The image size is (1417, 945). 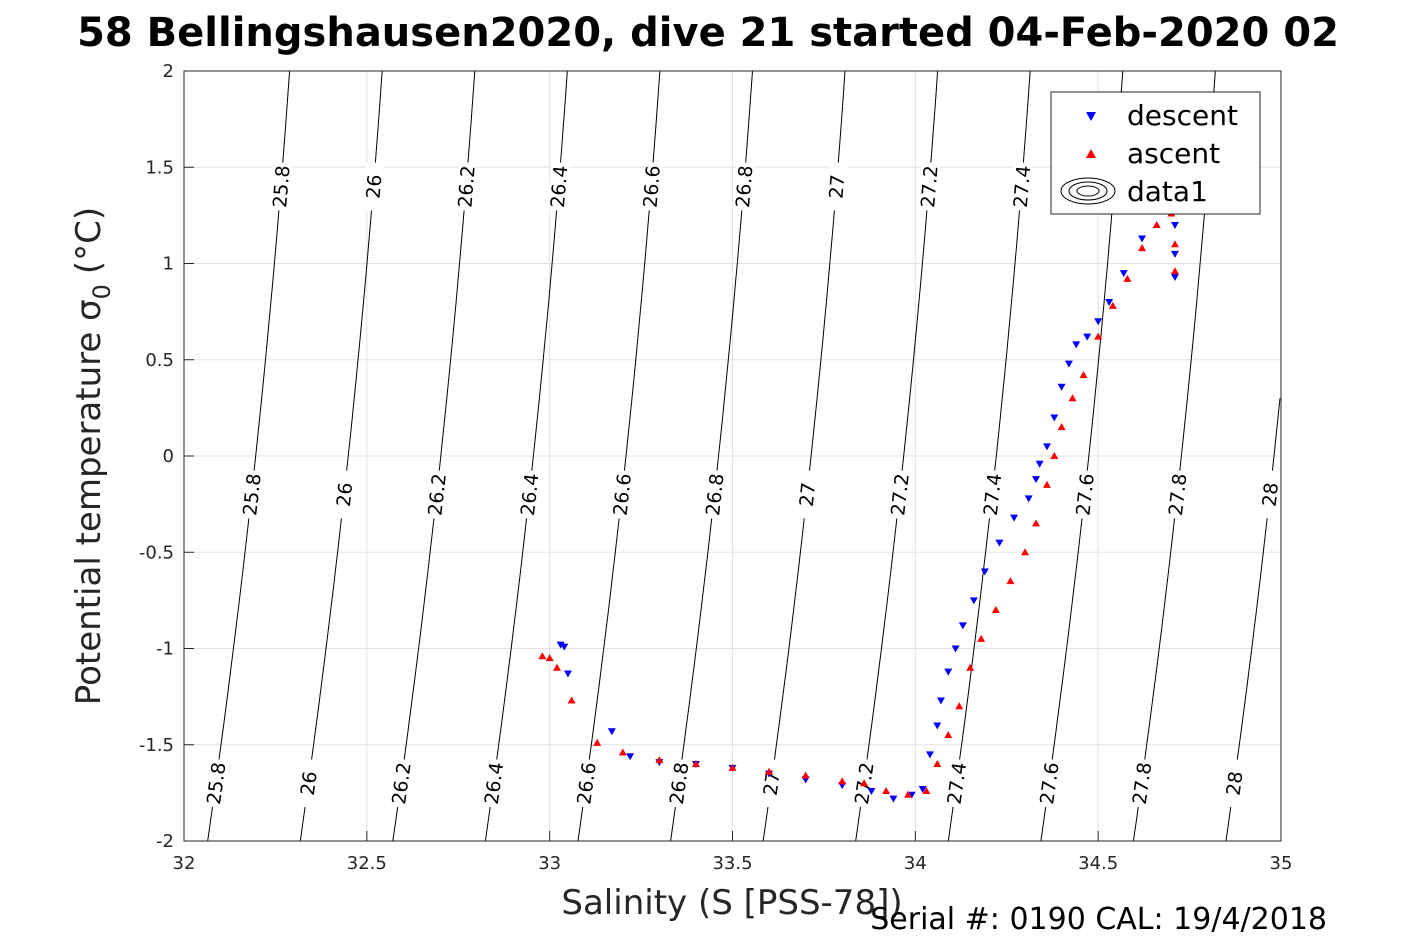 I want to click on x-tick-label: 32.5, so click(x=367, y=863).